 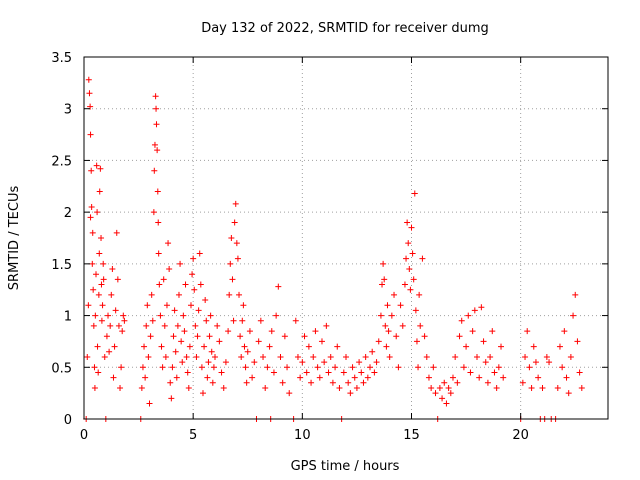 What do you see at coordinates (68, 110) in the screenshot?
I see `y-tick-label: 3` at bounding box center [68, 110].